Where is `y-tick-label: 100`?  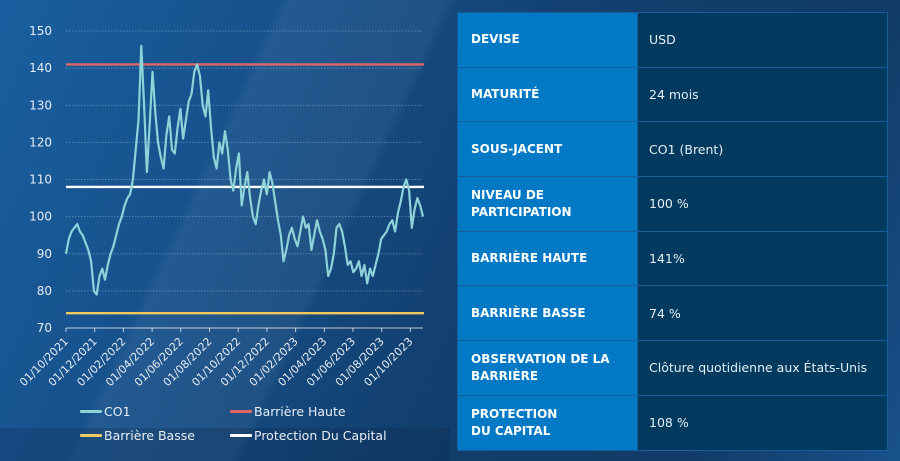
y-tick-label: 100 is located at coordinates (40, 217).